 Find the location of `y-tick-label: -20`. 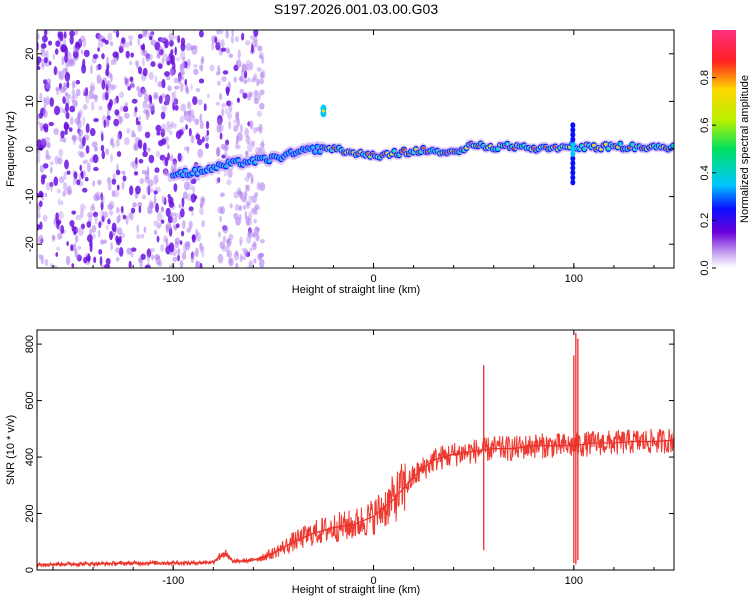

y-tick-label: -20 is located at coordinates (30, 244).